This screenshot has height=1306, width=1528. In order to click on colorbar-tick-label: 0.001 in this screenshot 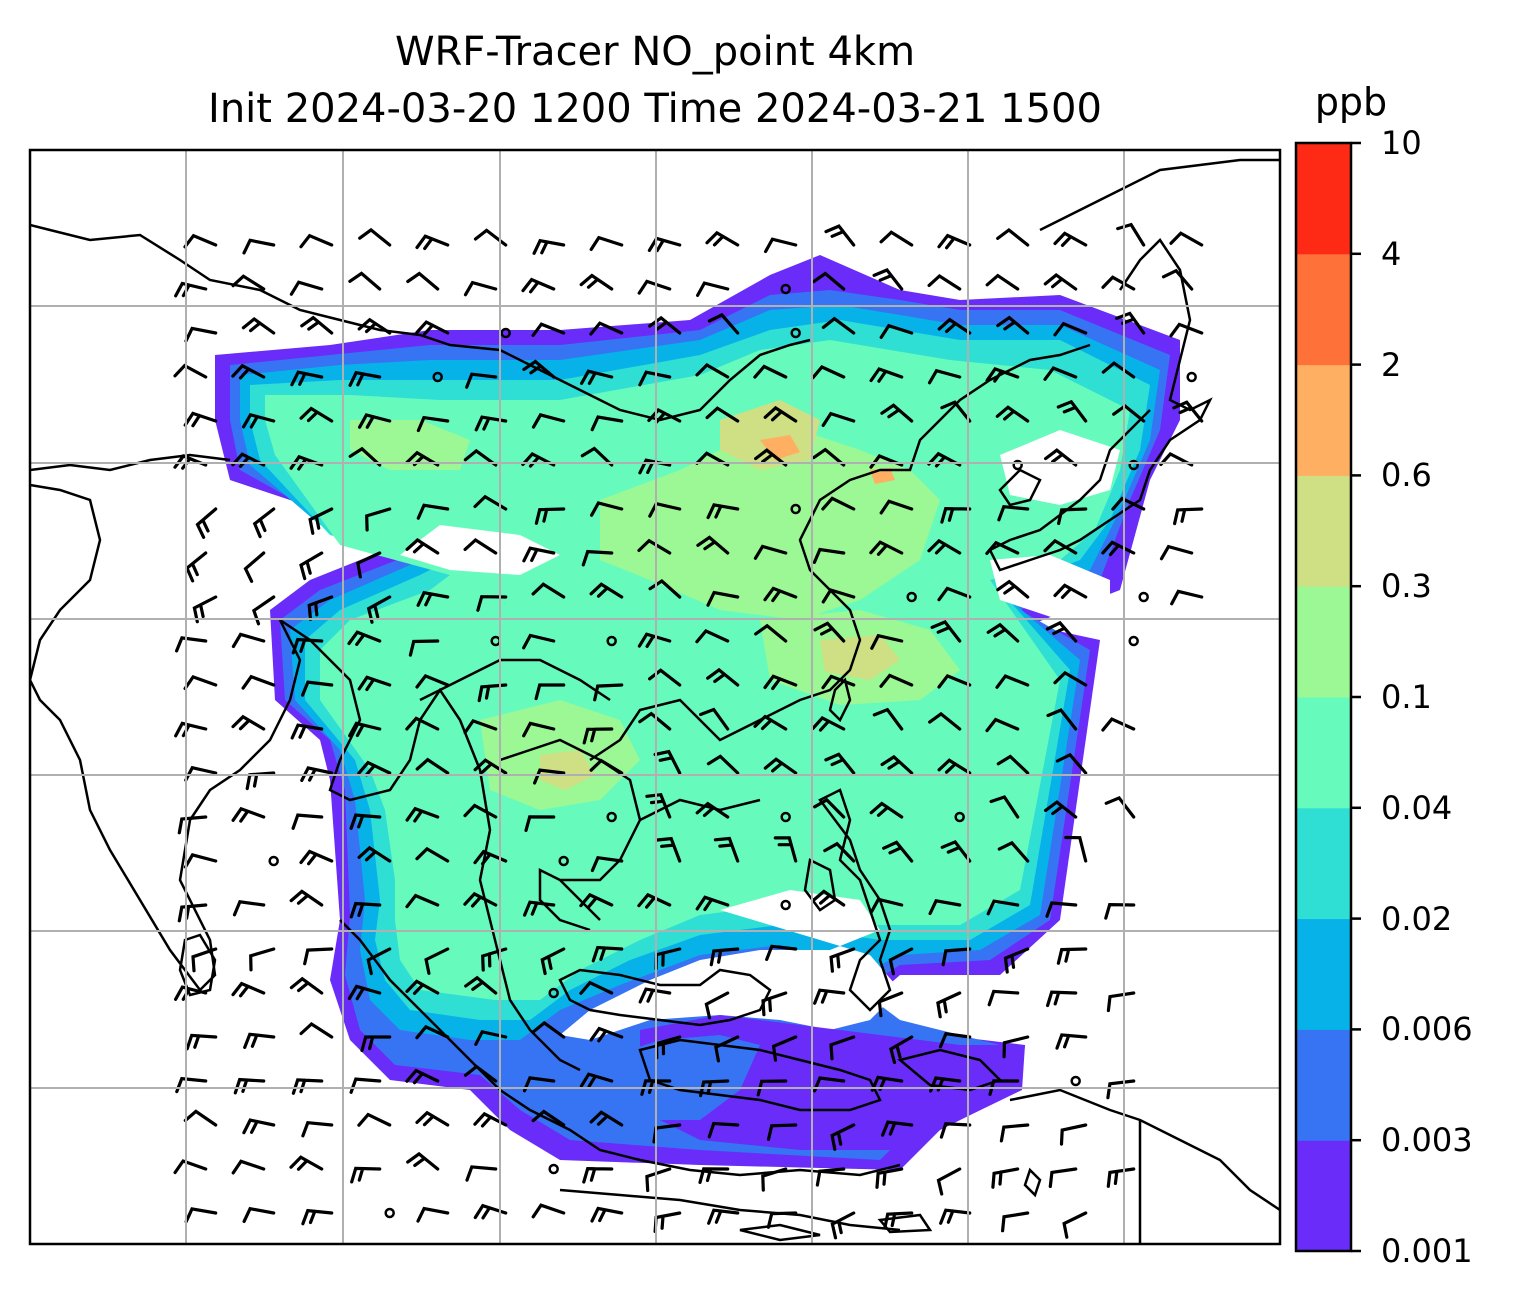, I will do `click(1427, 1251)`.